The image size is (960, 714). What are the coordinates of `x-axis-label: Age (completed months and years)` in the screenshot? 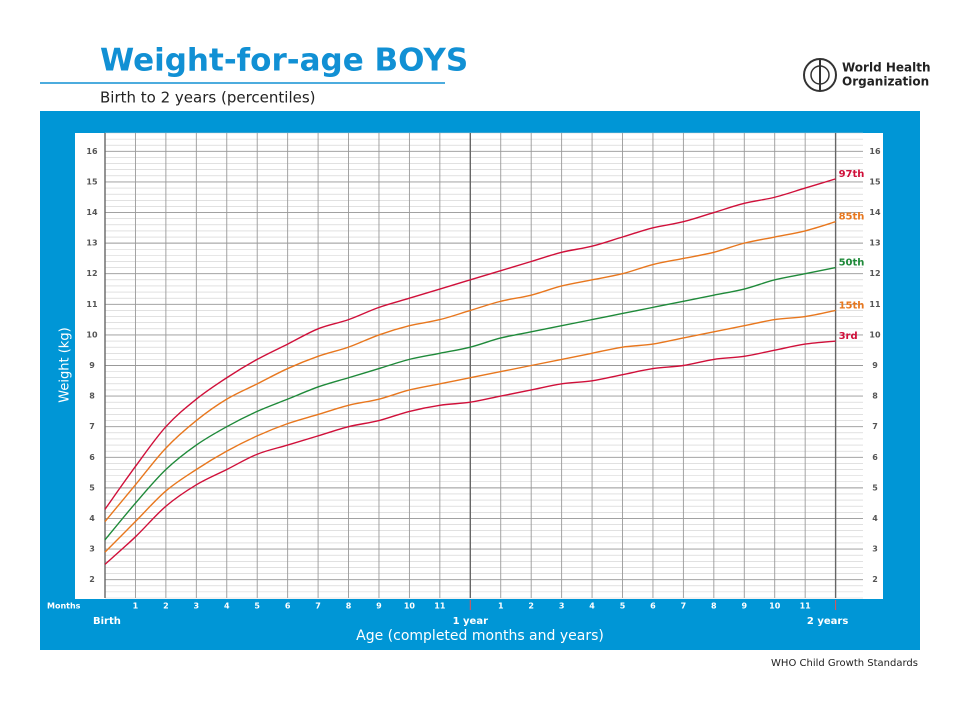 It's located at (480, 636).